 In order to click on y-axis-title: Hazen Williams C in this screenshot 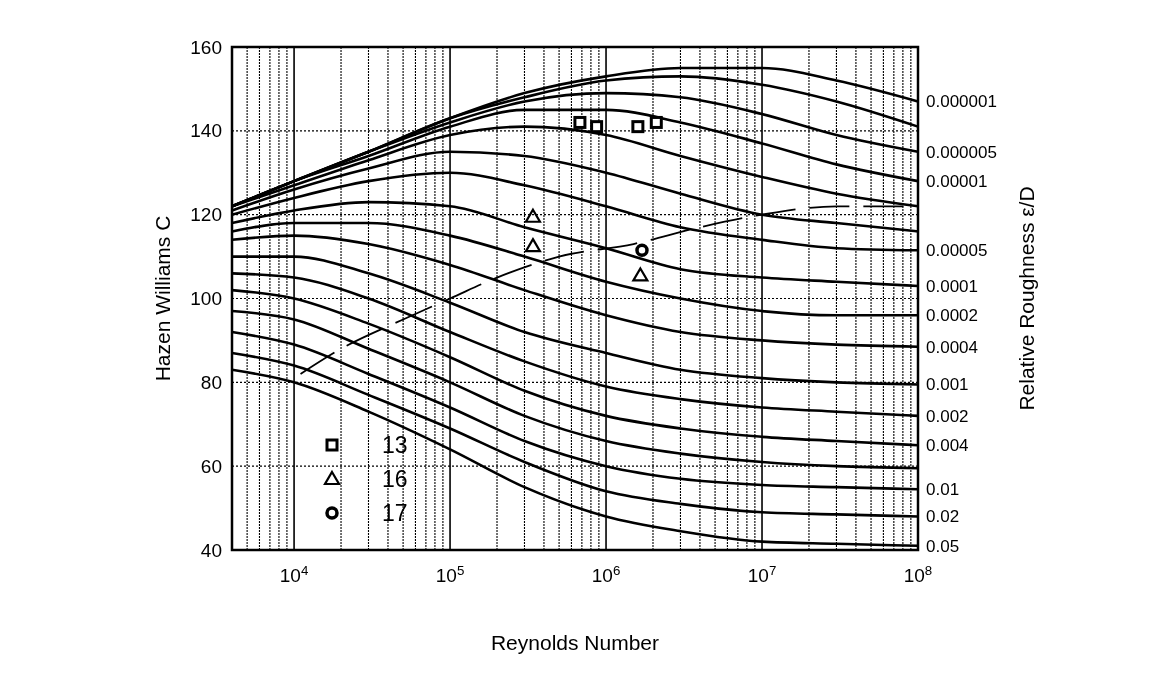, I will do `click(162, 298)`.